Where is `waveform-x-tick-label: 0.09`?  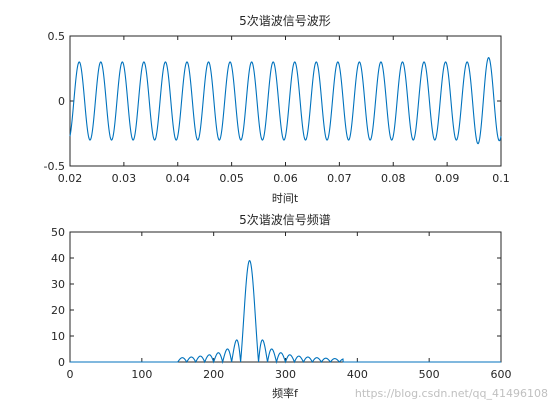
waveform-x-tick-label: 0.09 is located at coordinates (447, 178).